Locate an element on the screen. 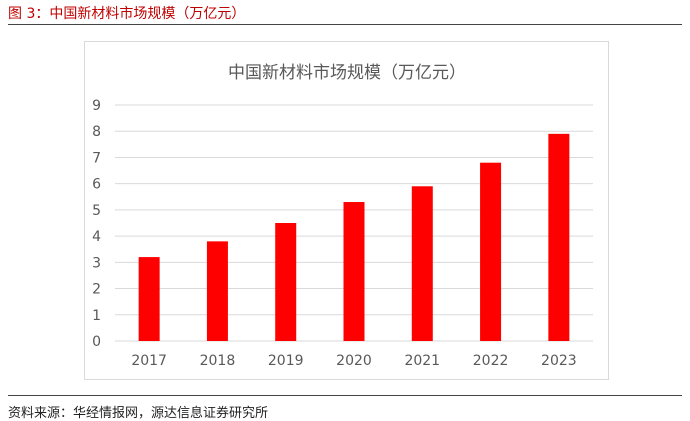  y-tick-label: 8 is located at coordinates (96, 132).